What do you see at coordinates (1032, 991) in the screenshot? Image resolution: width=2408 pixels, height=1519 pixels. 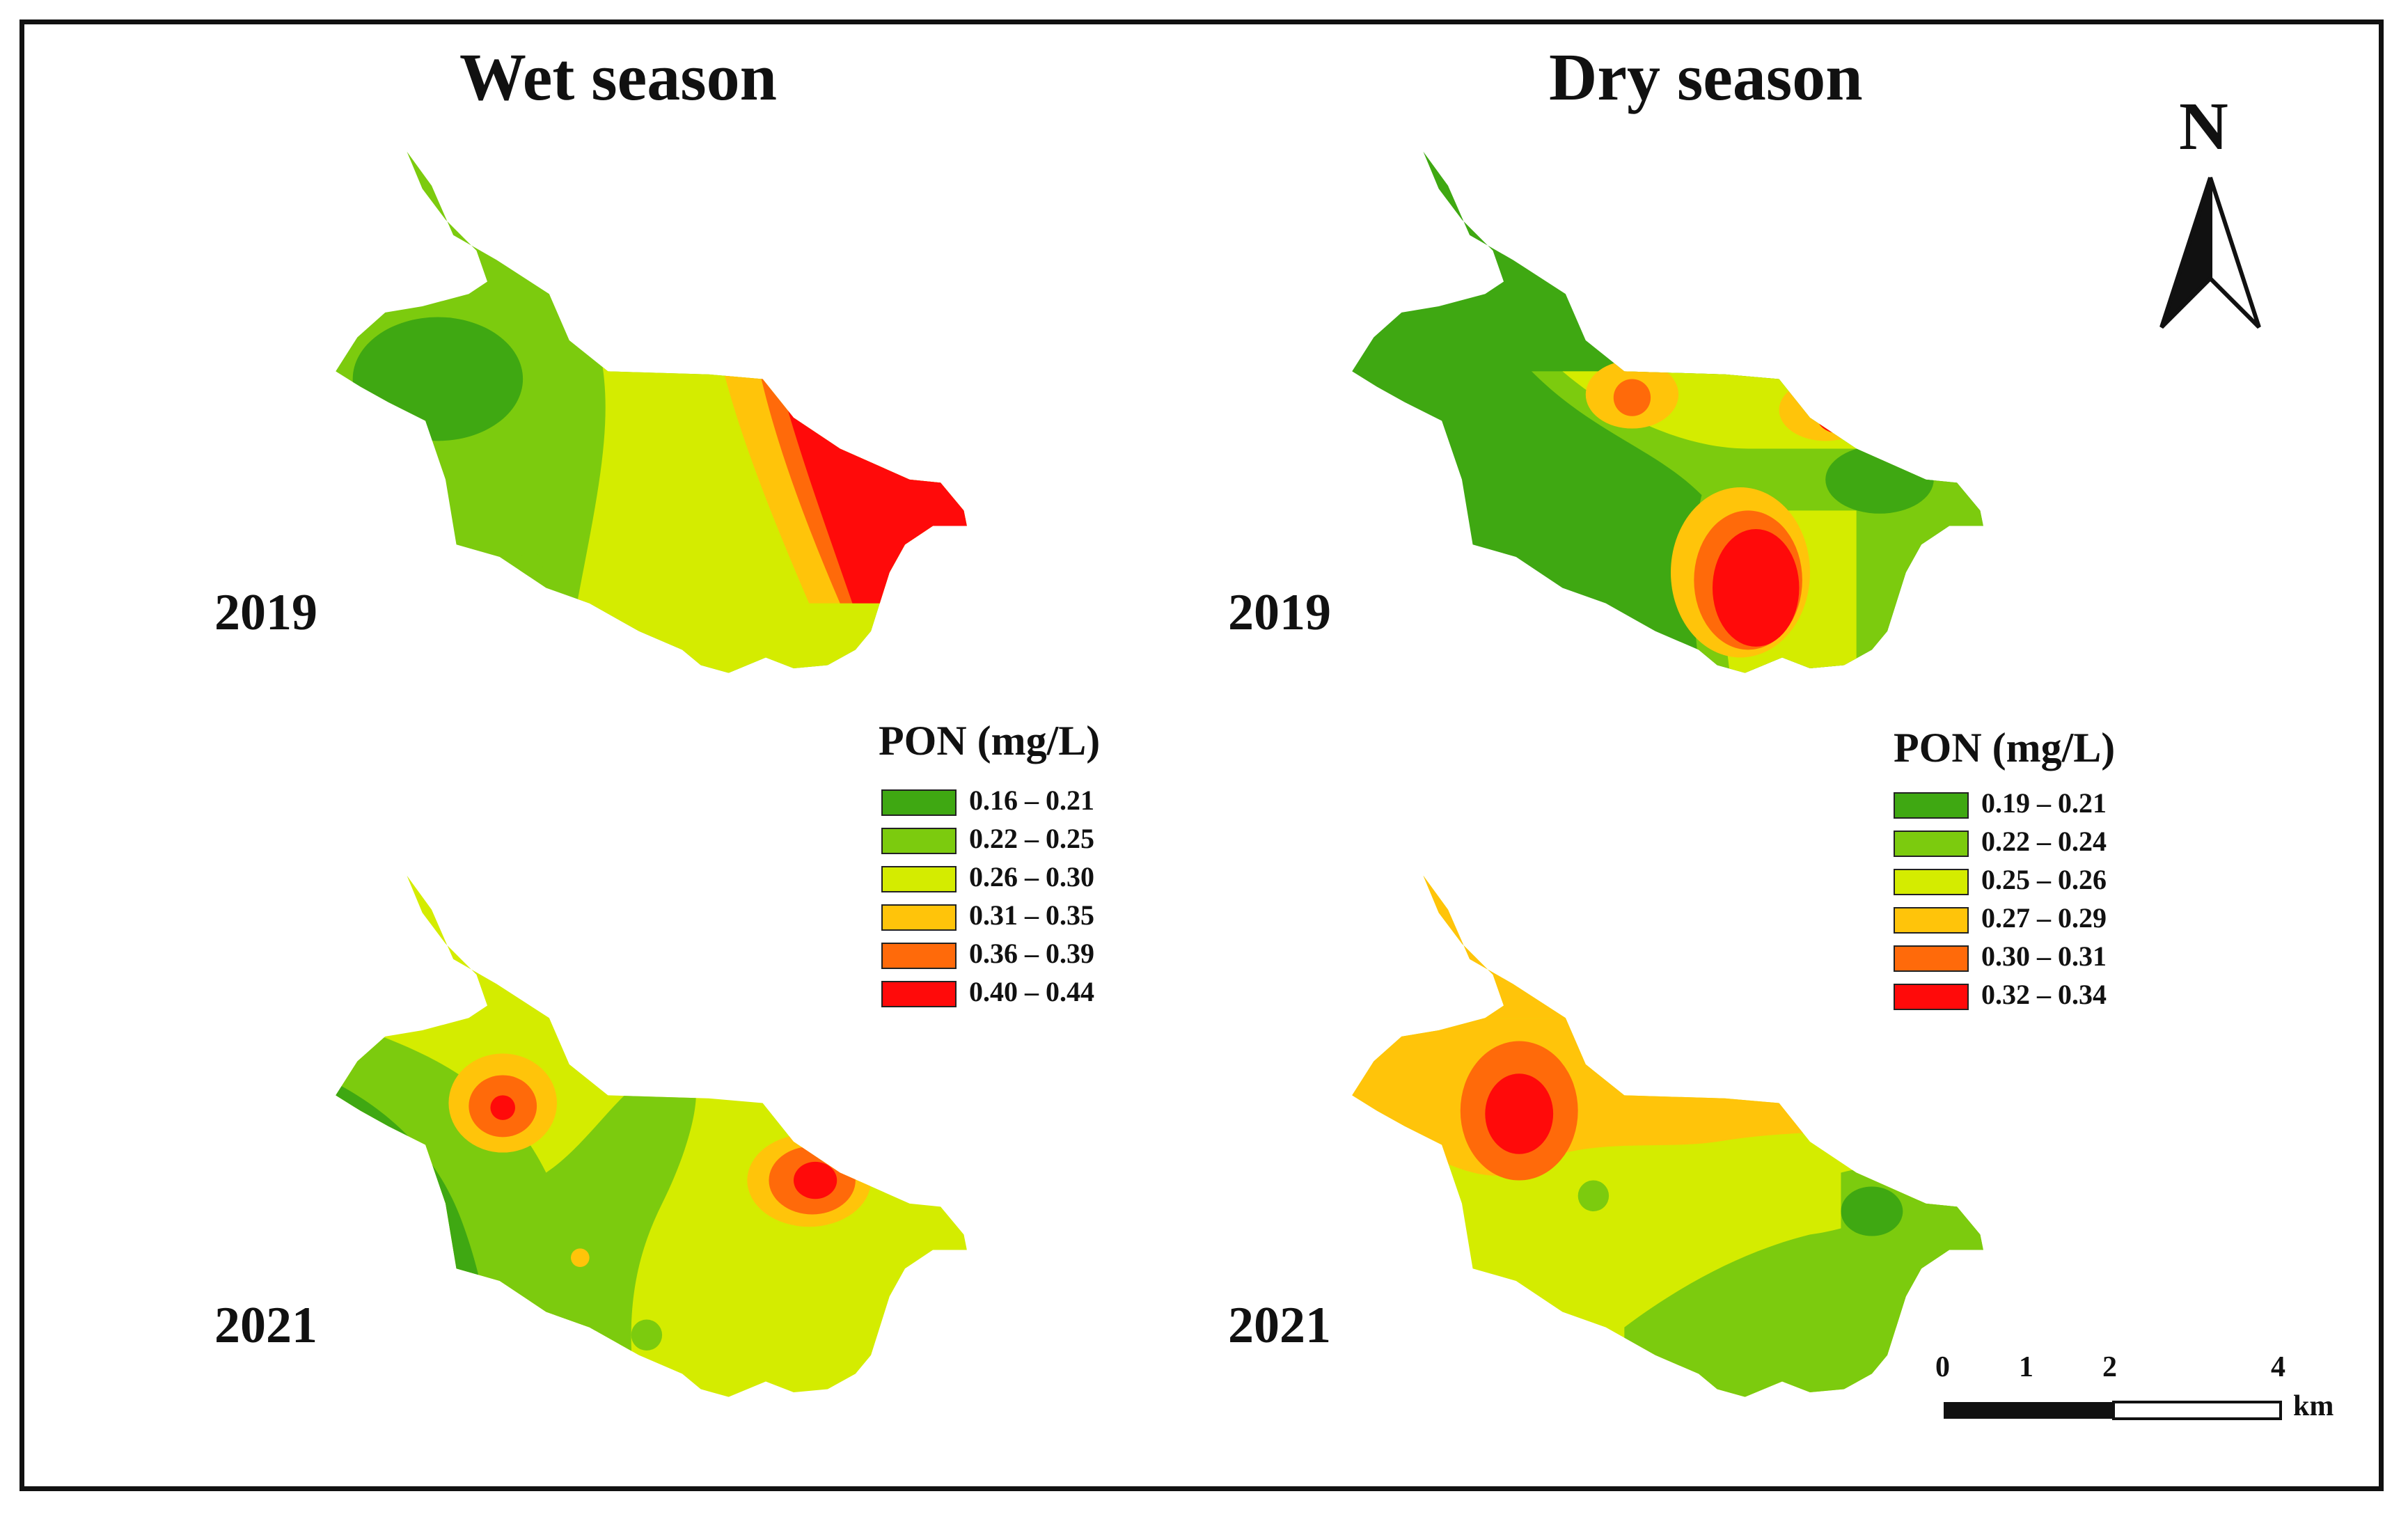 I see `legend-class-label: 0.40 – 0.44` at bounding box center [1032, 991].